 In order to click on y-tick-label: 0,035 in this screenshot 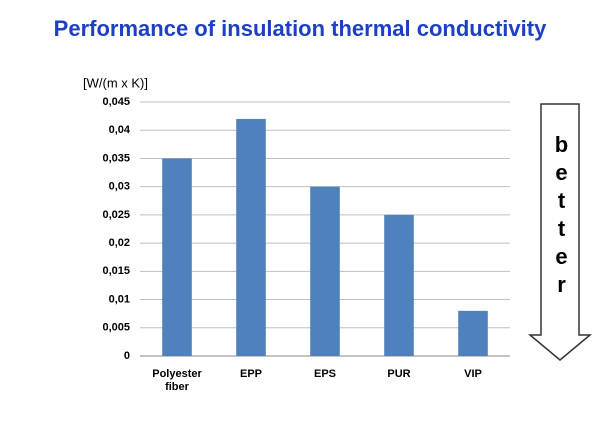, I will do `click(116, 158)`.